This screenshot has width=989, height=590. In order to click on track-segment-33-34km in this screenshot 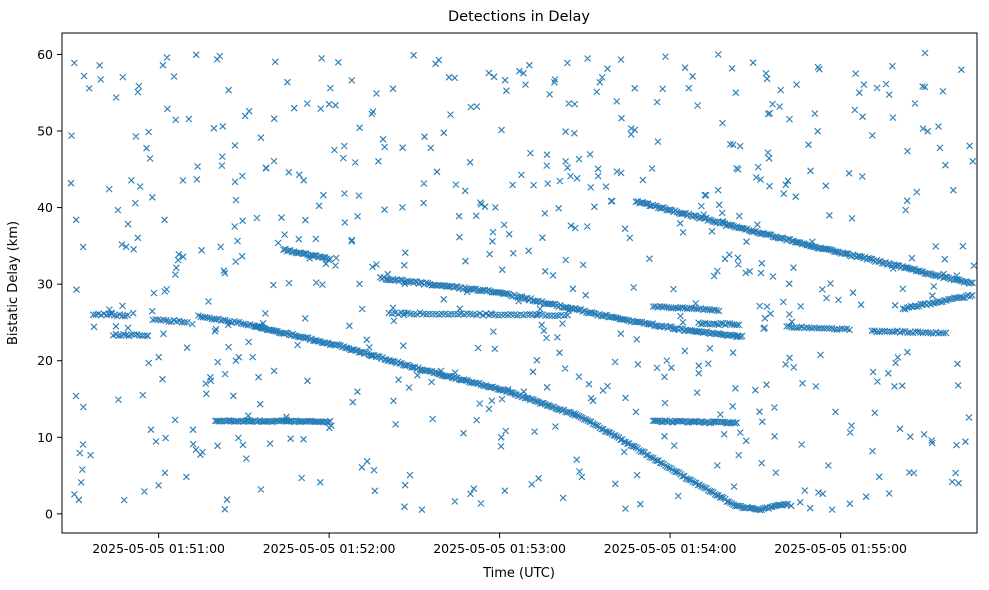, I will do `click(307, 254)`.